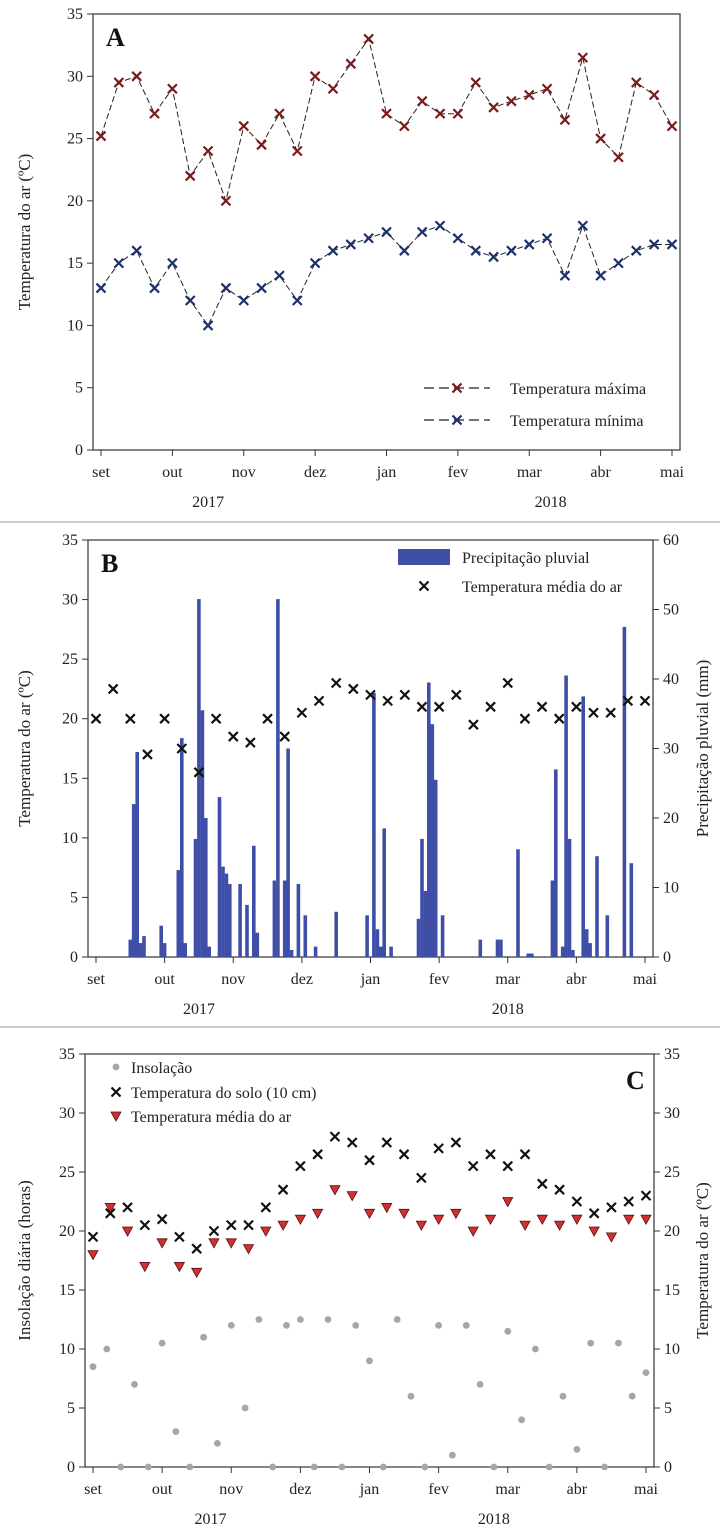 The width and height of the screenshot is (720, 1531). I want to click on x-tick-label: set, so click(101, 472).